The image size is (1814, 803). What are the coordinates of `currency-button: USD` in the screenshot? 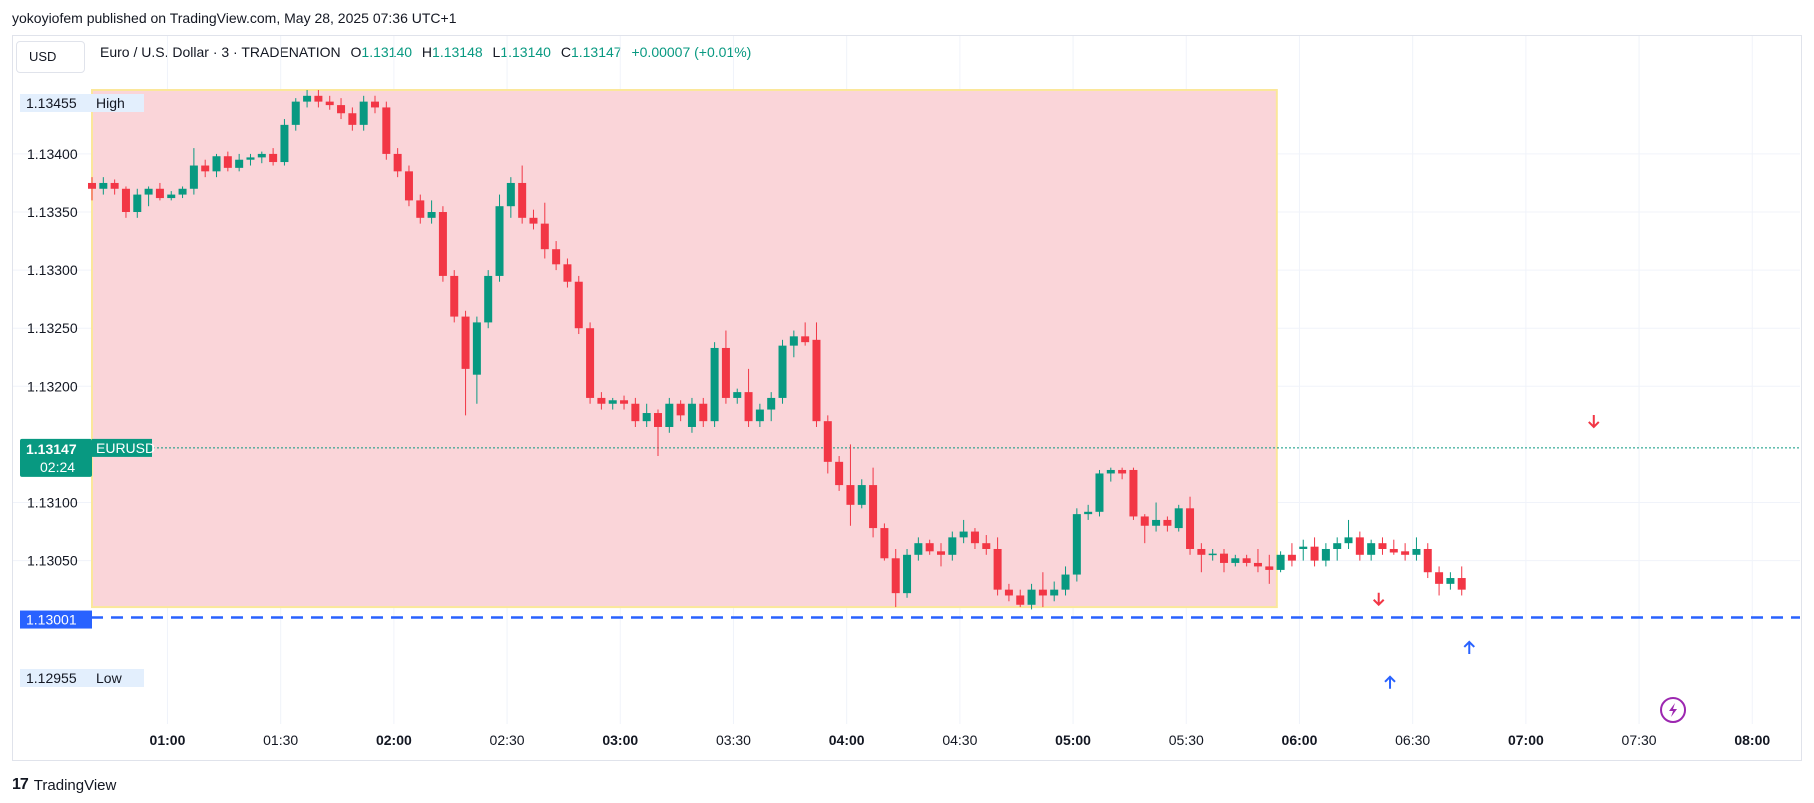 It's located at (50, 57).